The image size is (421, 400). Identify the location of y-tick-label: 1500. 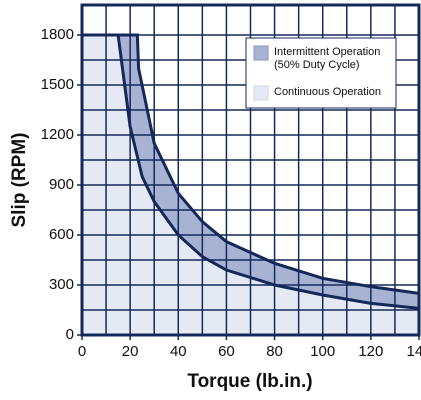
(57, 84).